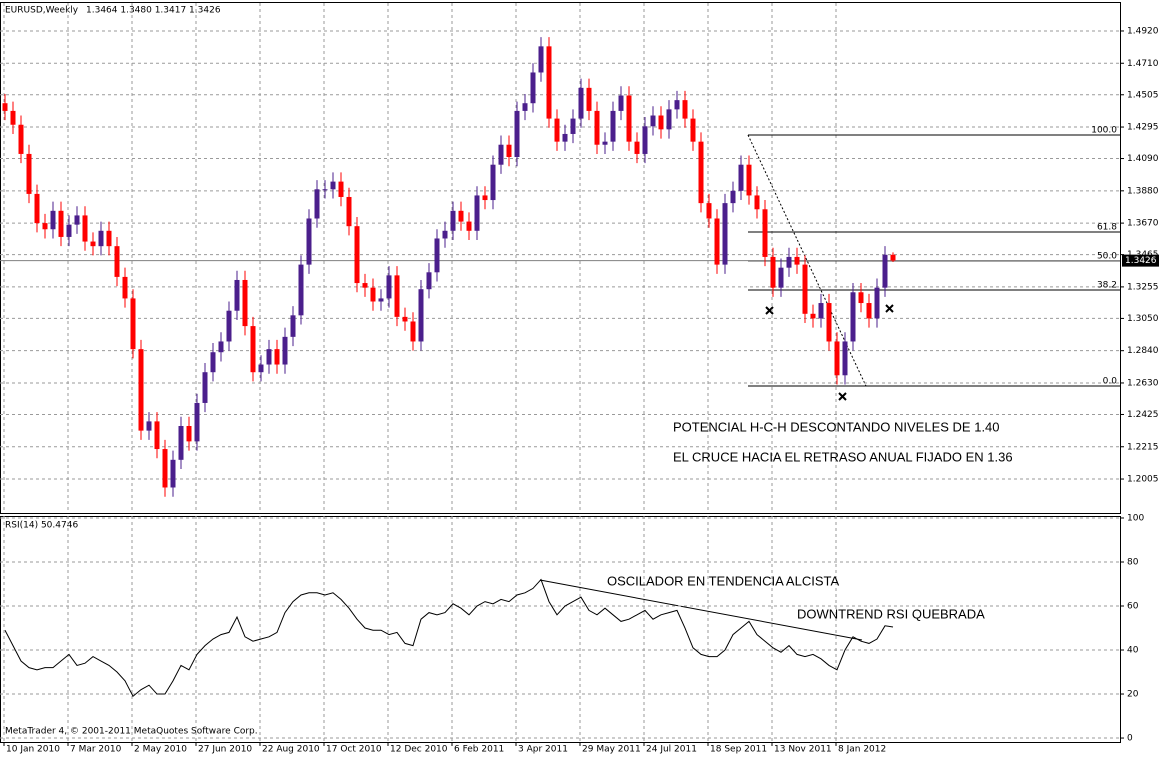 This screenshot has height=757, width=1160. What do you see at coordinates (1143, 480) in the screenshot?
I see `y-tick-label: 1.2005` at bounding box center [1143, 480].